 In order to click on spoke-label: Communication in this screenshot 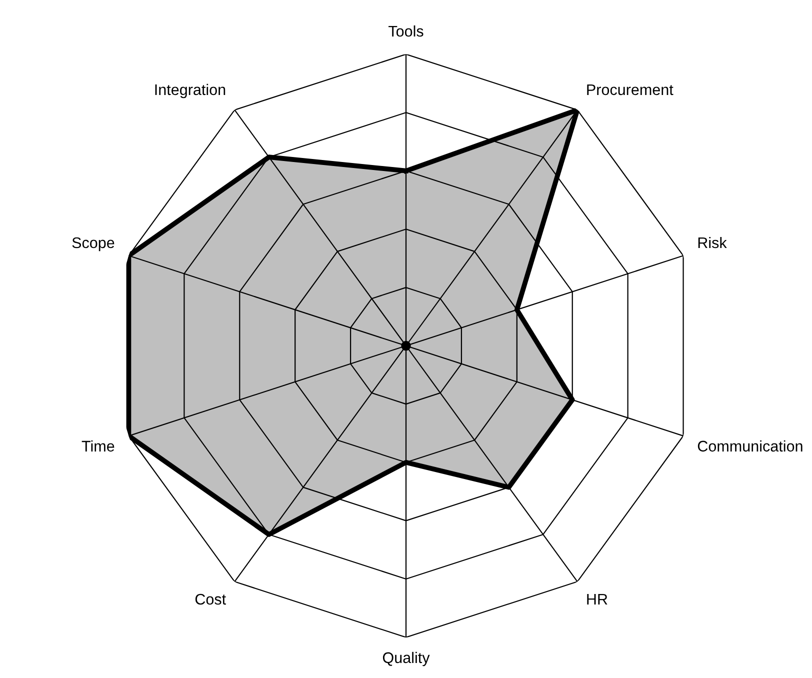, I will do `click(750, 446)`.